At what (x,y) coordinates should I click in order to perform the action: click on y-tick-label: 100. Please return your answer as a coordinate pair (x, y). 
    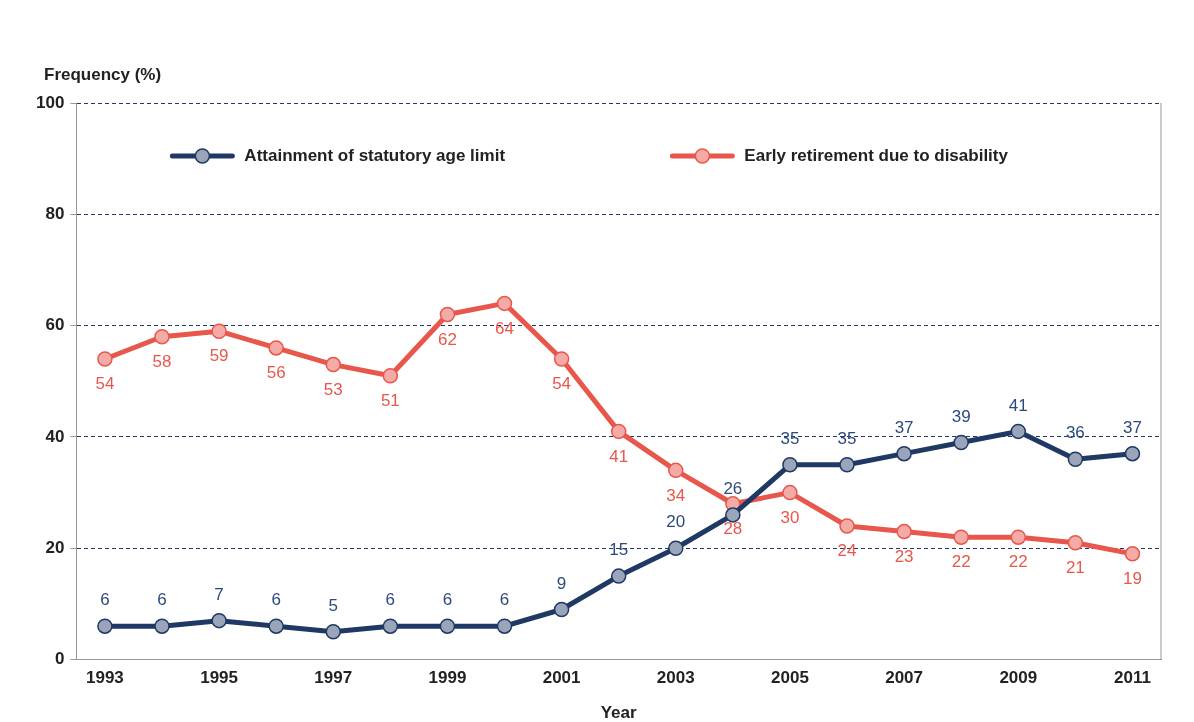
    Looking at the image, I should click on (50, 102).